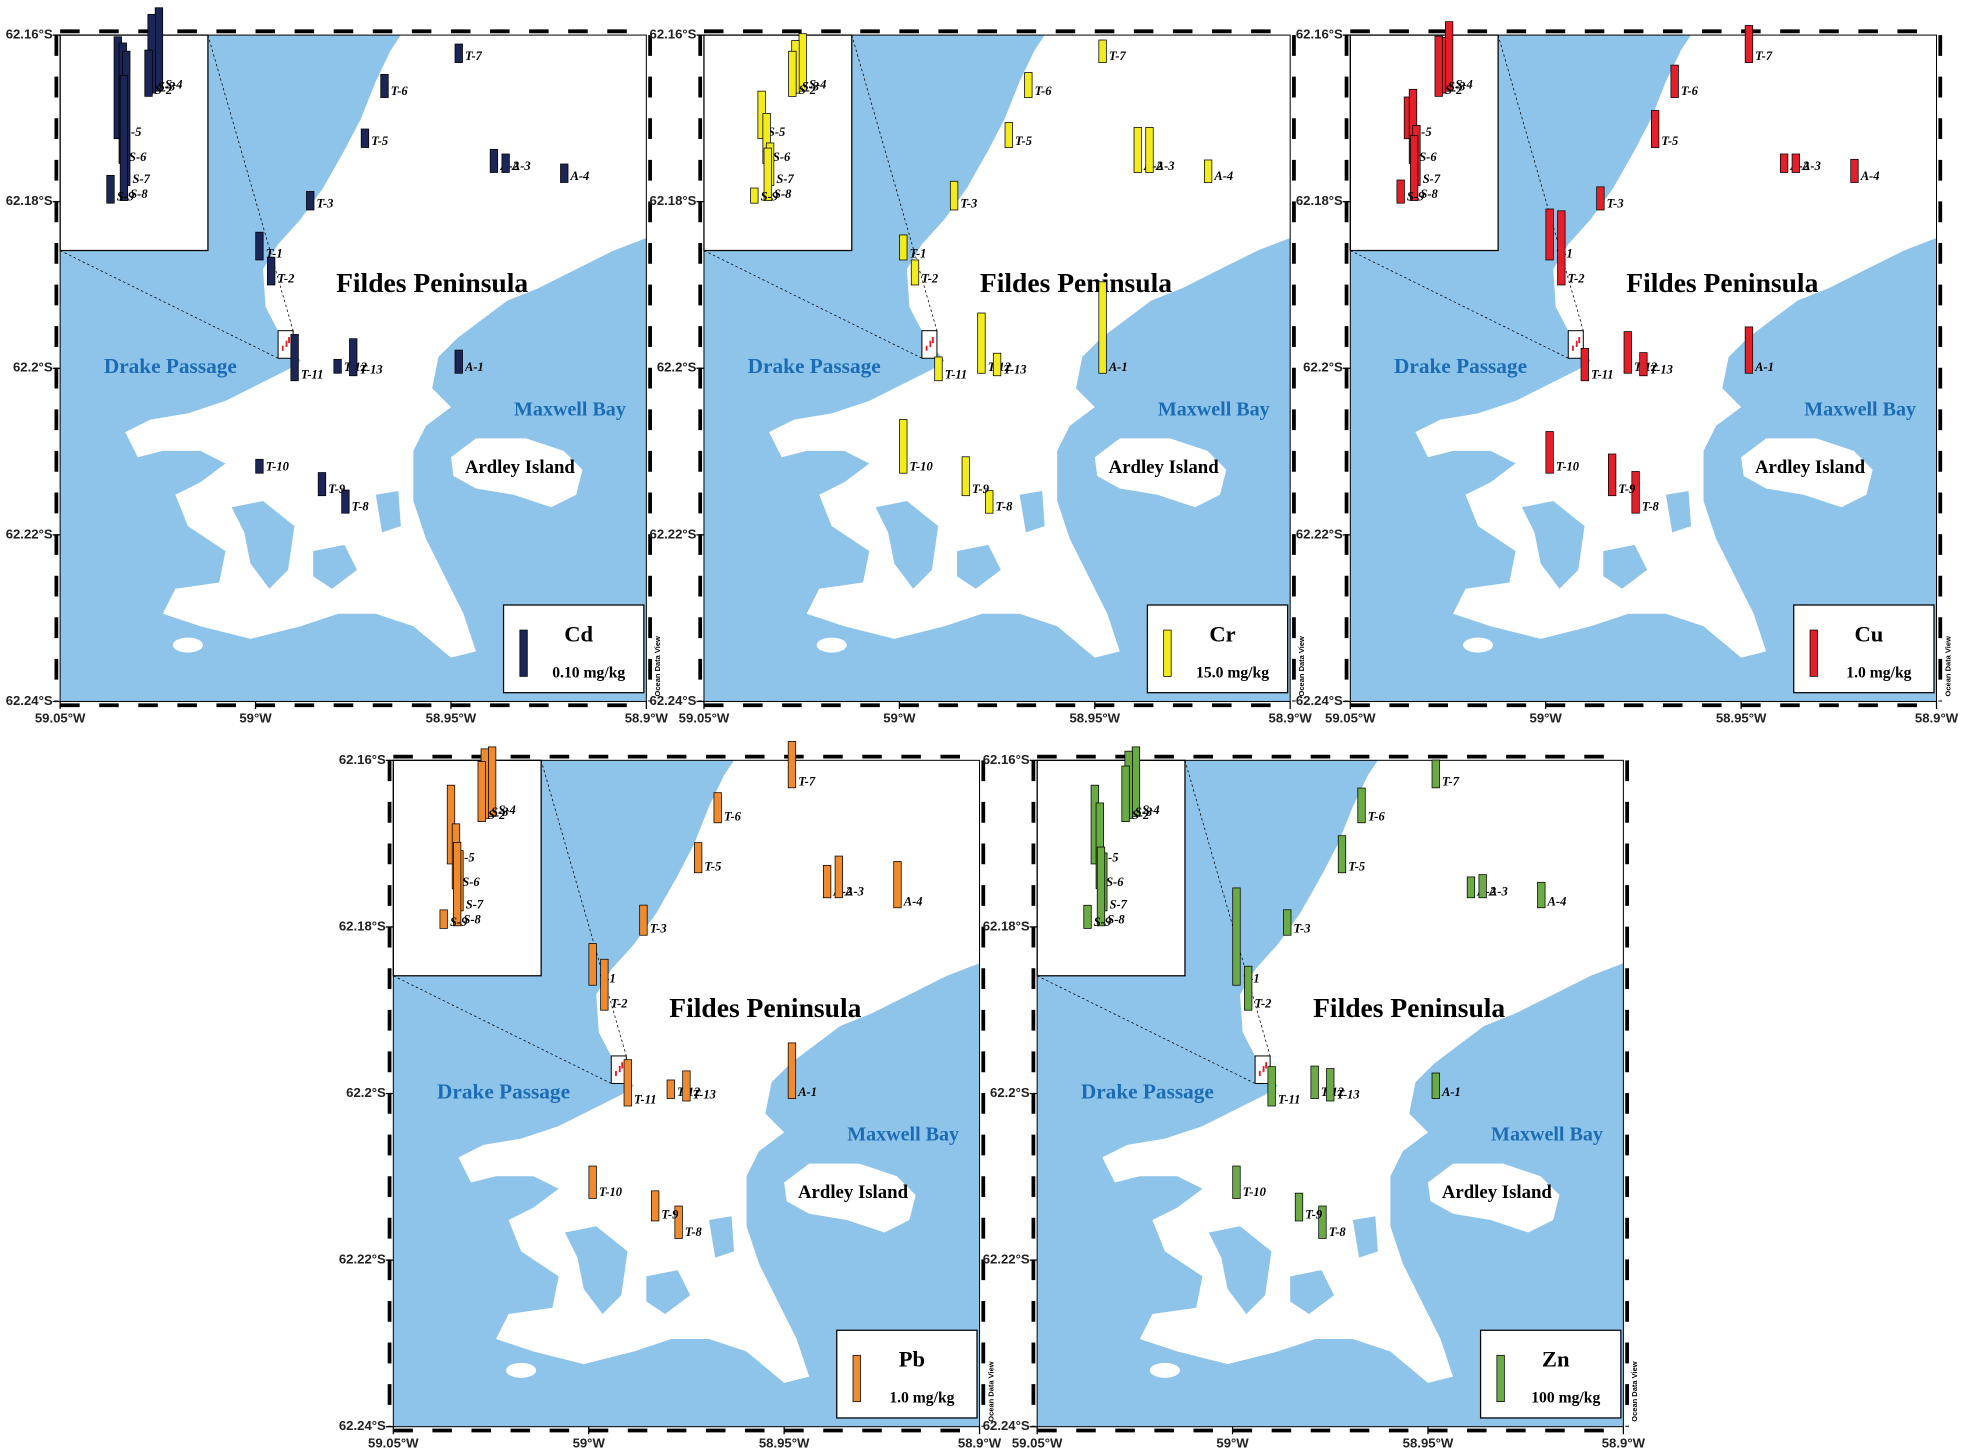 The image size is (1964, 1452). I want to click on station-label: S-2, so click(807, 90).